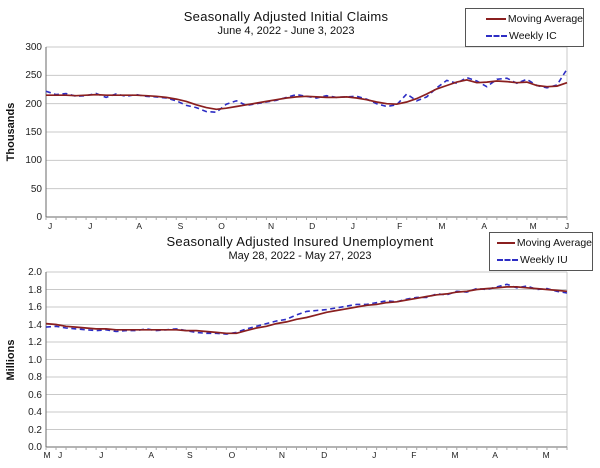  What do you see at coordinates (496, 35) in the screenshot?
I see `weekly-ic-line-sample` at bounding box center [496, 35].